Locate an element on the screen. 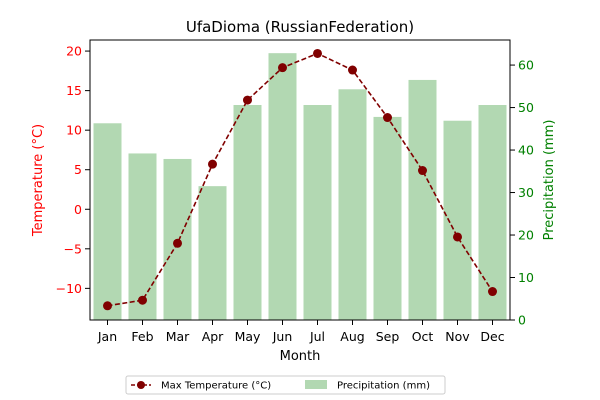 The image size is (600, 400). x-axis-tick-label: Feb is located at coordinates (142, 336).